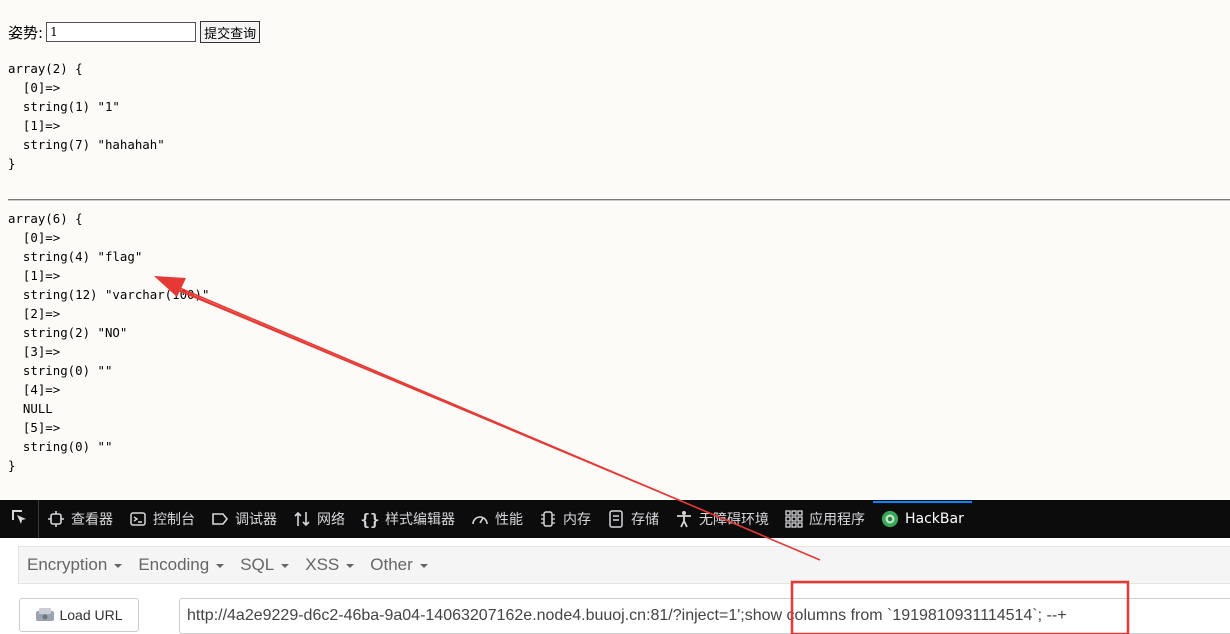  Describe the element at coordinates (91, 615) in the screenshot. I see `load-url-label: Load URL` at that location.